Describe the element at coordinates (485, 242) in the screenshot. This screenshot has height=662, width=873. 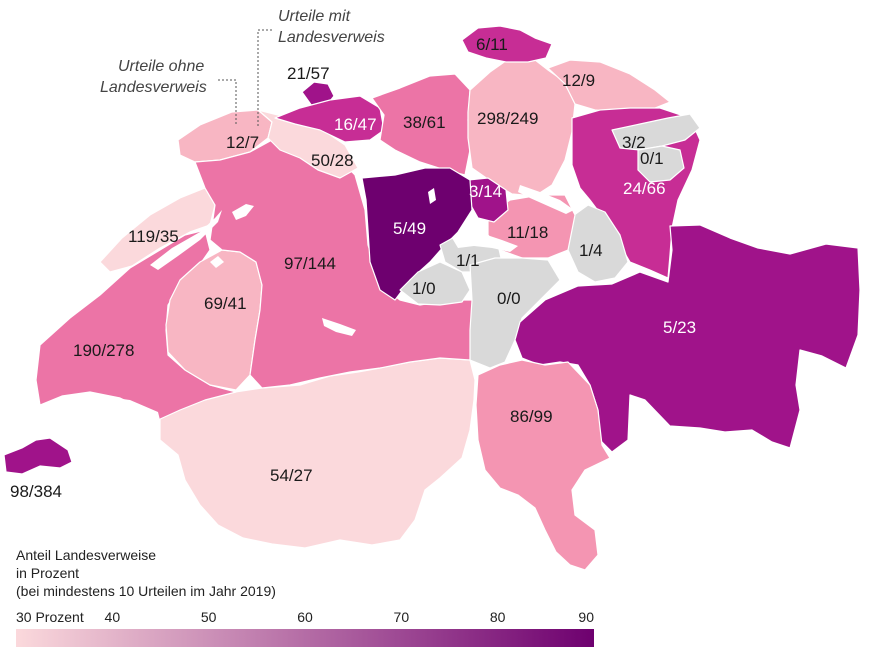
I see `lake-lucerne` at that location.